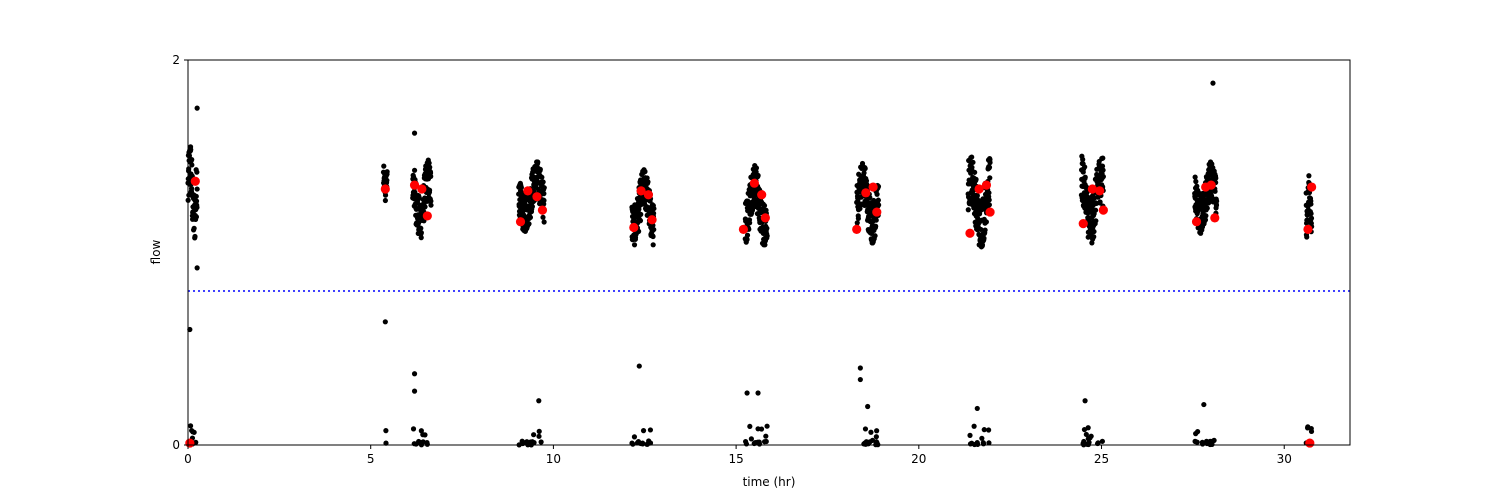 This screenshot has height=500, width=1500. Describe the element at coordinates (553, 459) in the screenshot. I see `x-tick-label: 10` at that location.